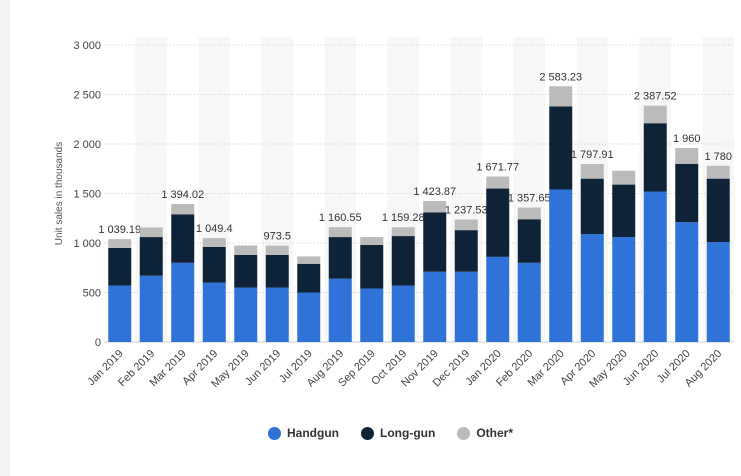 This screenshot has width=741, height=476. I want to click on legend-label-other: Other*, so click(494, 433).